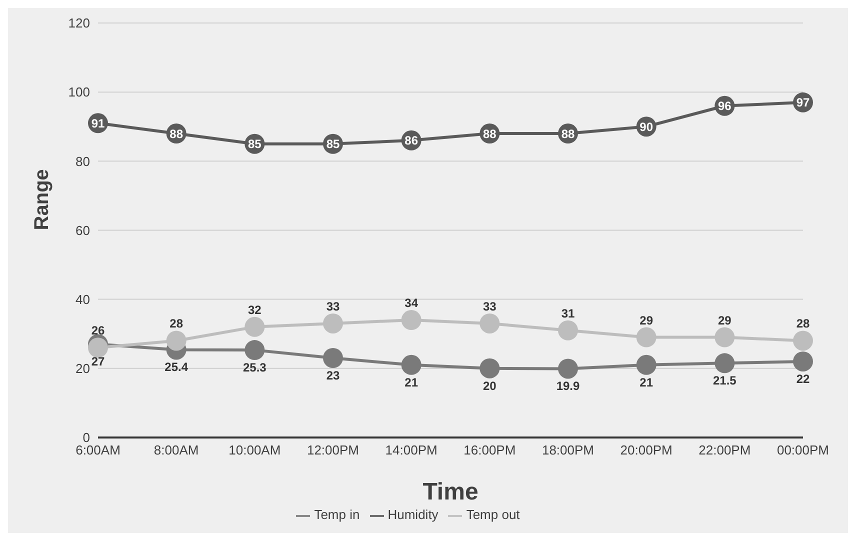 The width and height of the screenshot is (853, 543). Describe the element at coordinates (568, 313) in the screenshot. I see `data-label: 31` at that location.